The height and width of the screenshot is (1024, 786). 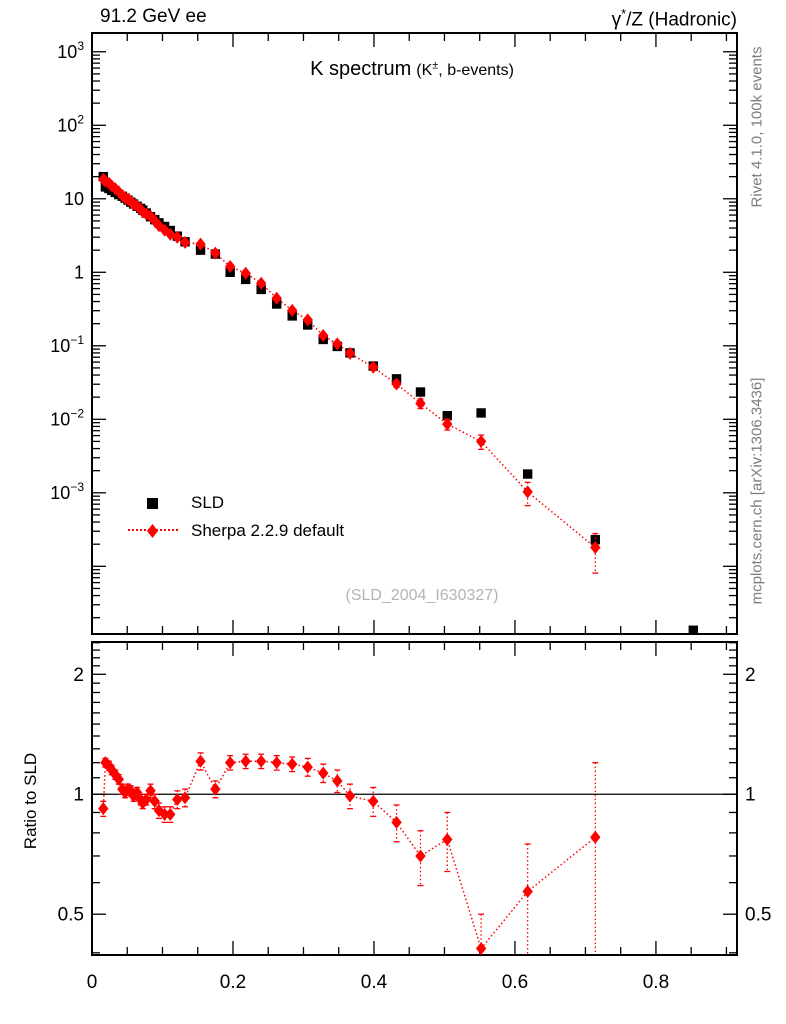 I want to click on sherpa-diamond-marker-icon, so click(x=152, y=531).